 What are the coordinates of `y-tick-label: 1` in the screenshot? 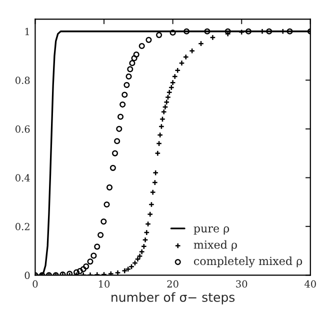 It's located at (27, 32).